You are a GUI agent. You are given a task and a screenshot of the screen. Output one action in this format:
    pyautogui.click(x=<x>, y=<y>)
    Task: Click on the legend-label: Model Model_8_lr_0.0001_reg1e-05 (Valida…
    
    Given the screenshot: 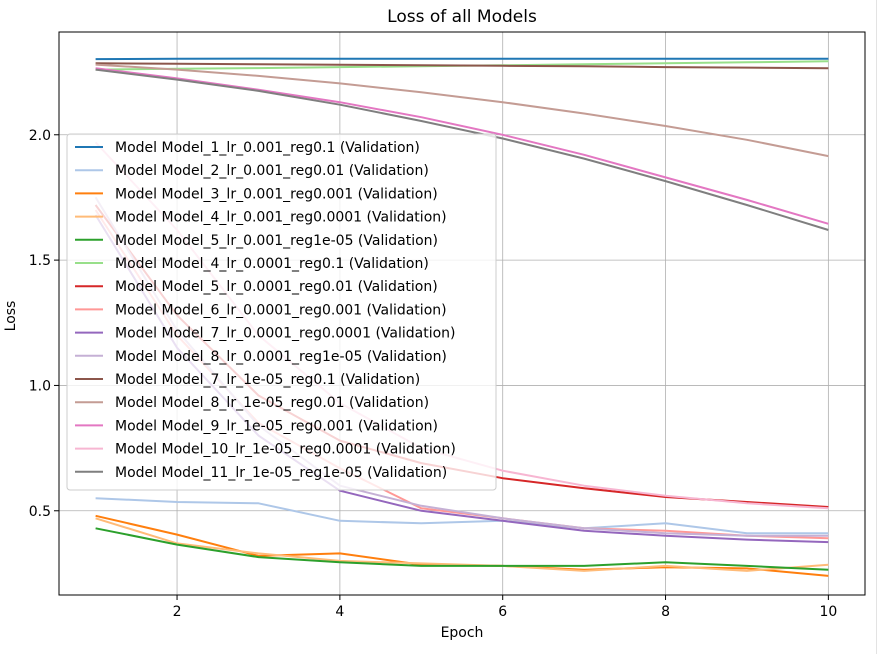 What is the action you would take?
    pyautogui.click(x=281, y=357)
    